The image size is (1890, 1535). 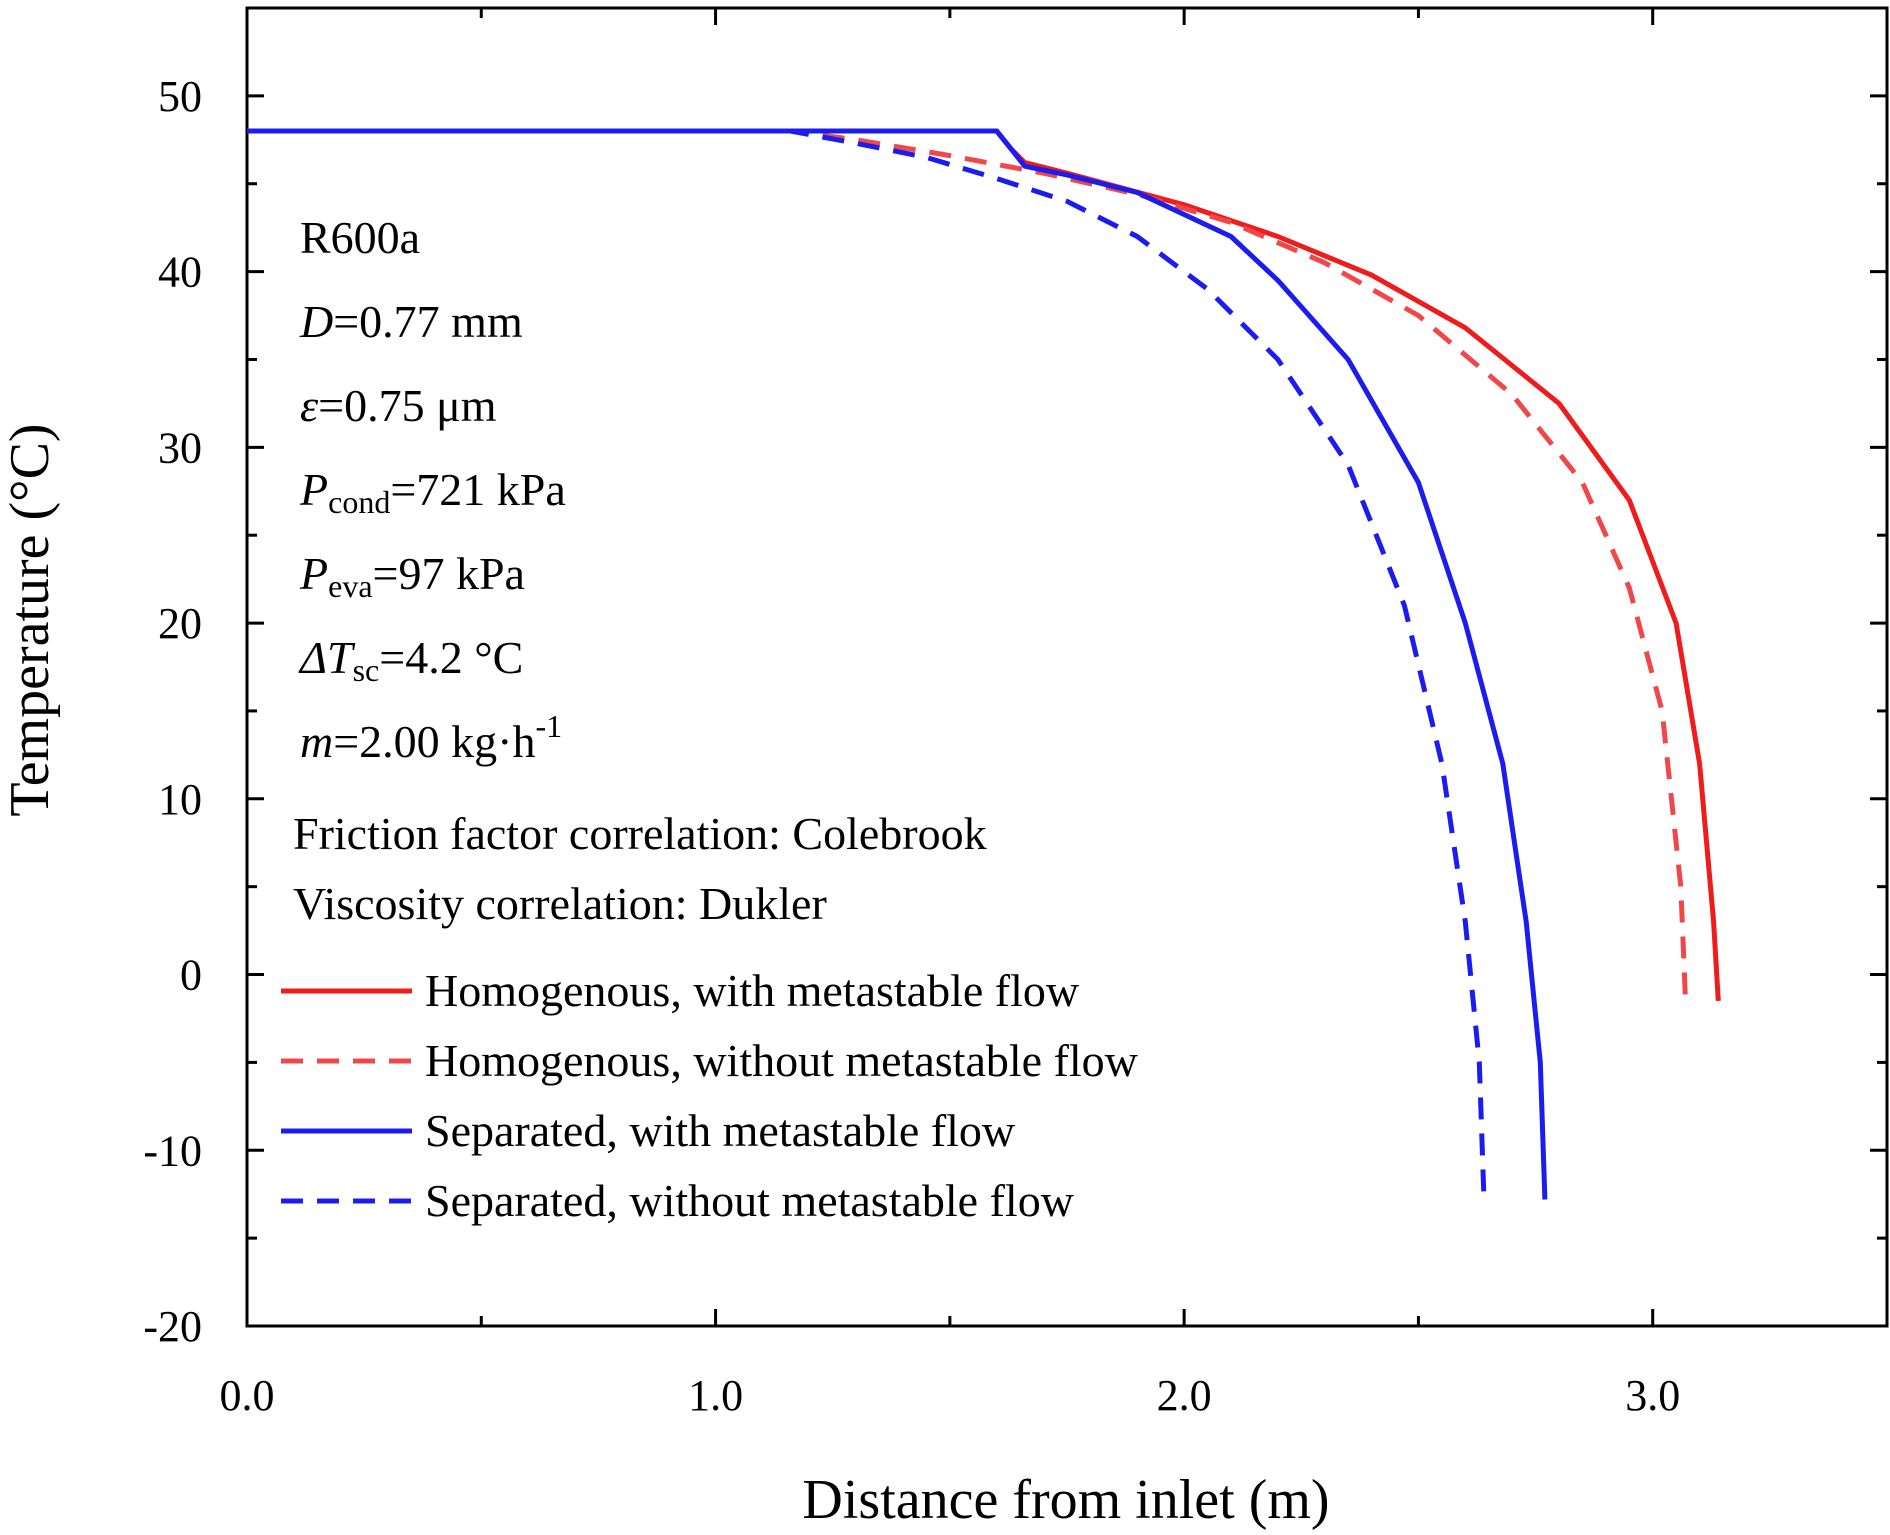 I want to click on x-tick-label: 1.0, so click(x=715, y=1395).